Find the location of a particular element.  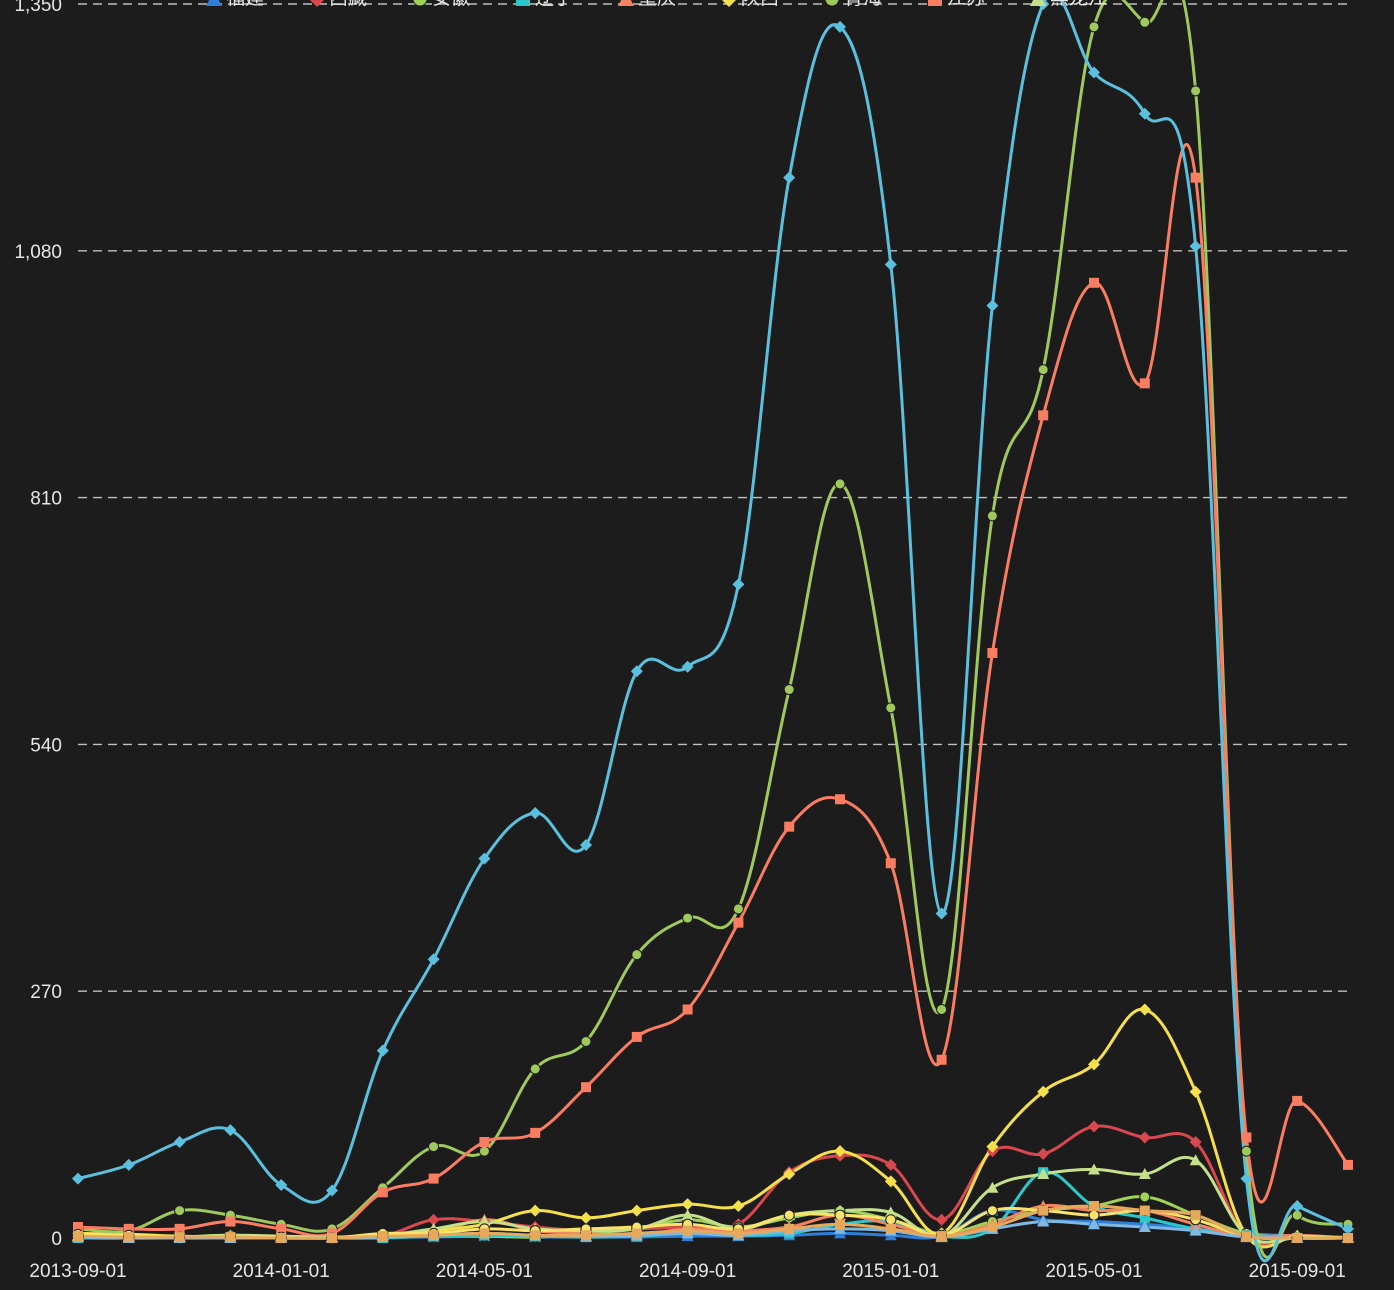

legend-item: 陕西 is located at coordinates (750, 4).